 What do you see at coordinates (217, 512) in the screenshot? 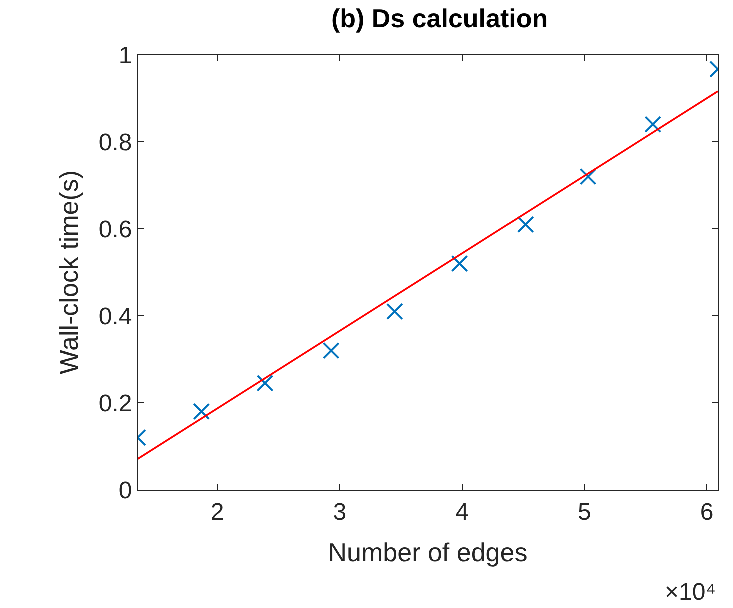
I see `x-tick-label: 2` at bounding box center [217, 512].